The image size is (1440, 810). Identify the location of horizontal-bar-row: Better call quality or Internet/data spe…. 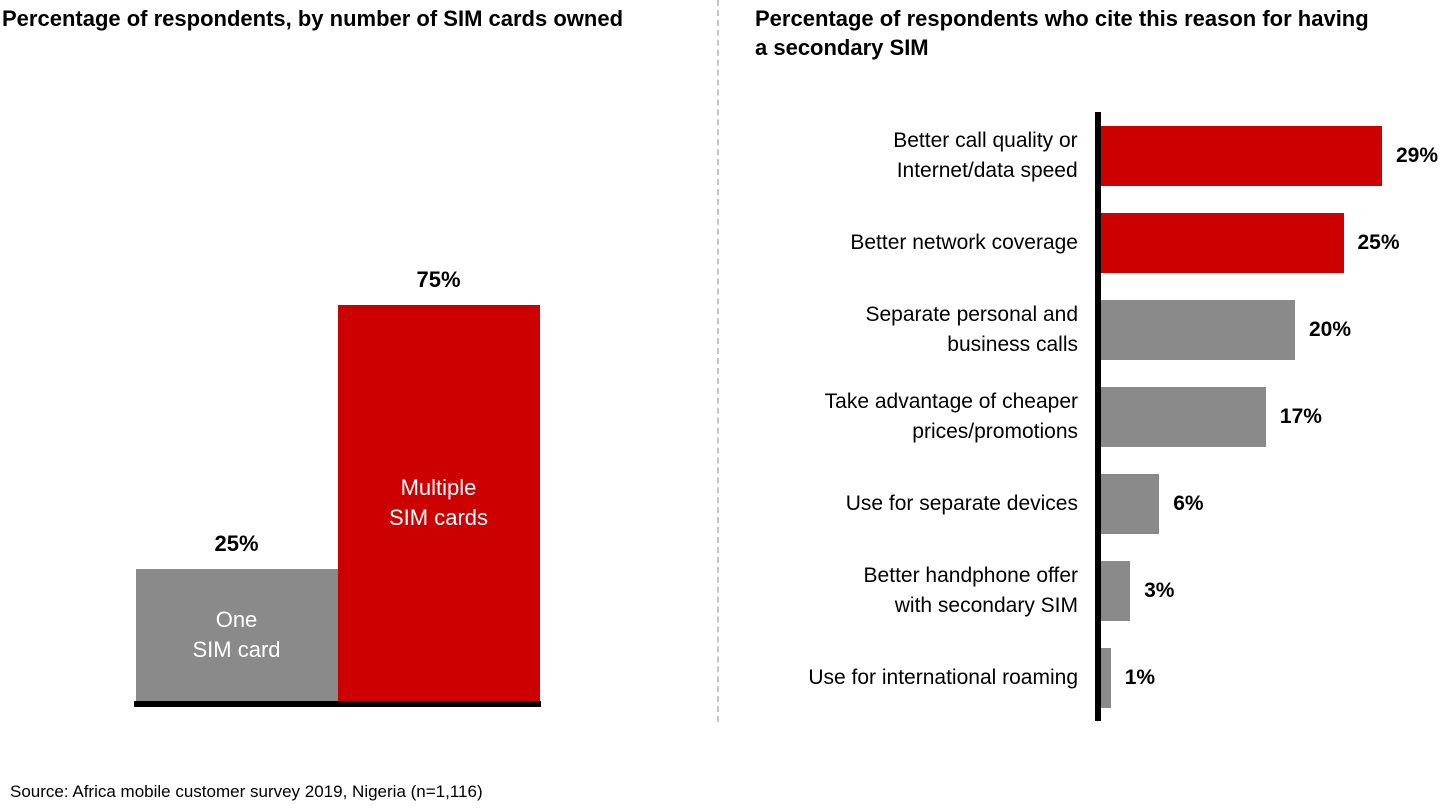
(1095, 155).